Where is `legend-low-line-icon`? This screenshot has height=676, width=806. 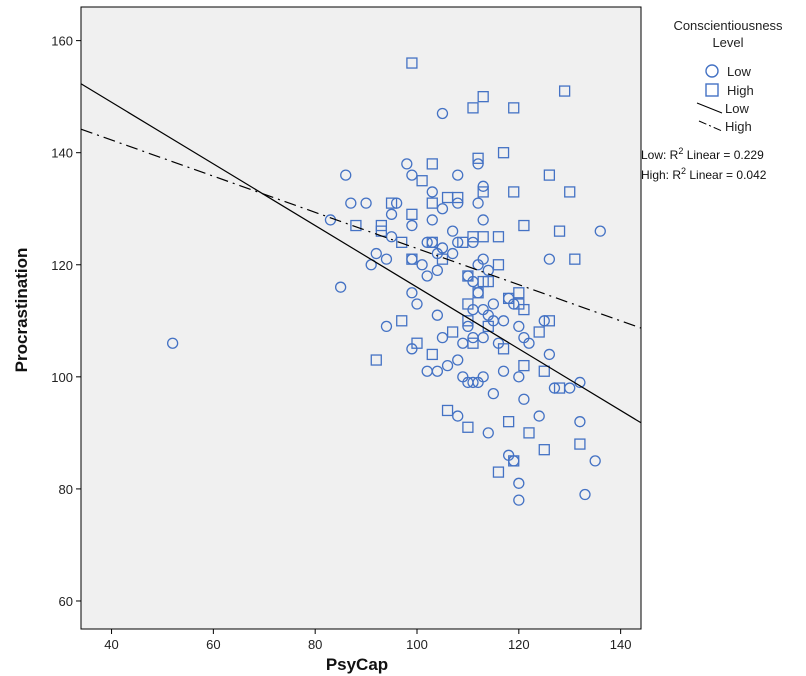 legend-low-line-icon is located at coordinates (709, 108).